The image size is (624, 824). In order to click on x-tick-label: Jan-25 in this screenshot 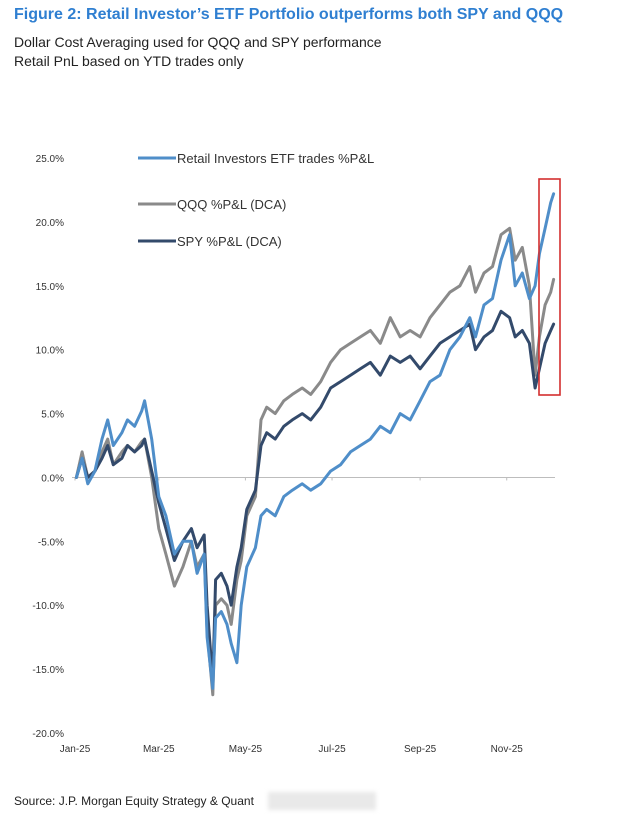, I will do `click(75, 749)`.